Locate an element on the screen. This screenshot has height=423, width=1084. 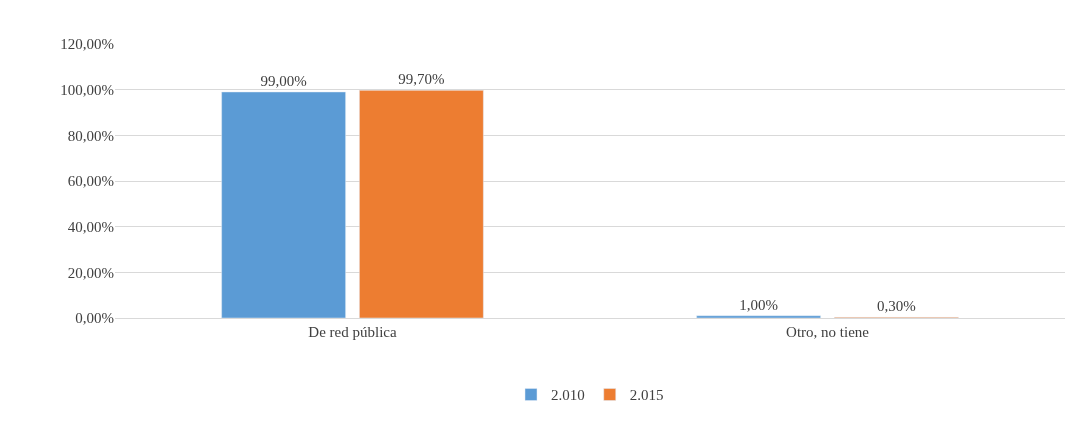
data-label: 99,00% is located at coordinates (283, 80).